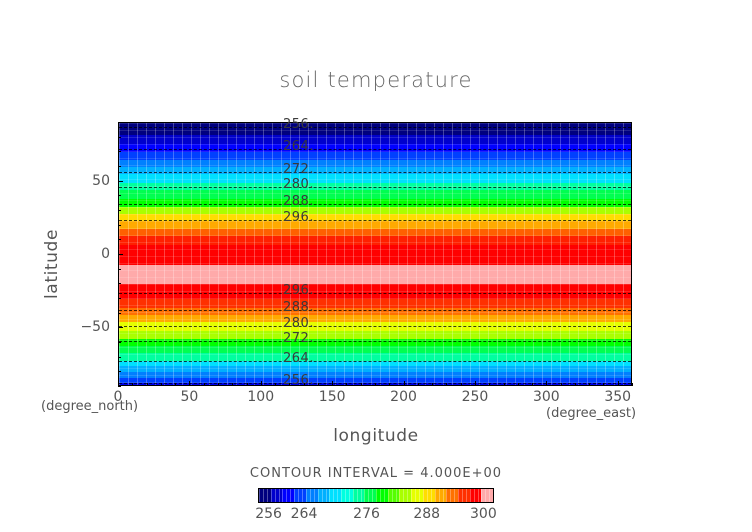 The width and height of the screenshot is (752, 532). Describe the element at coordinates (298, 380) in the screenshot. I see `contour-label: 256.` at that location.